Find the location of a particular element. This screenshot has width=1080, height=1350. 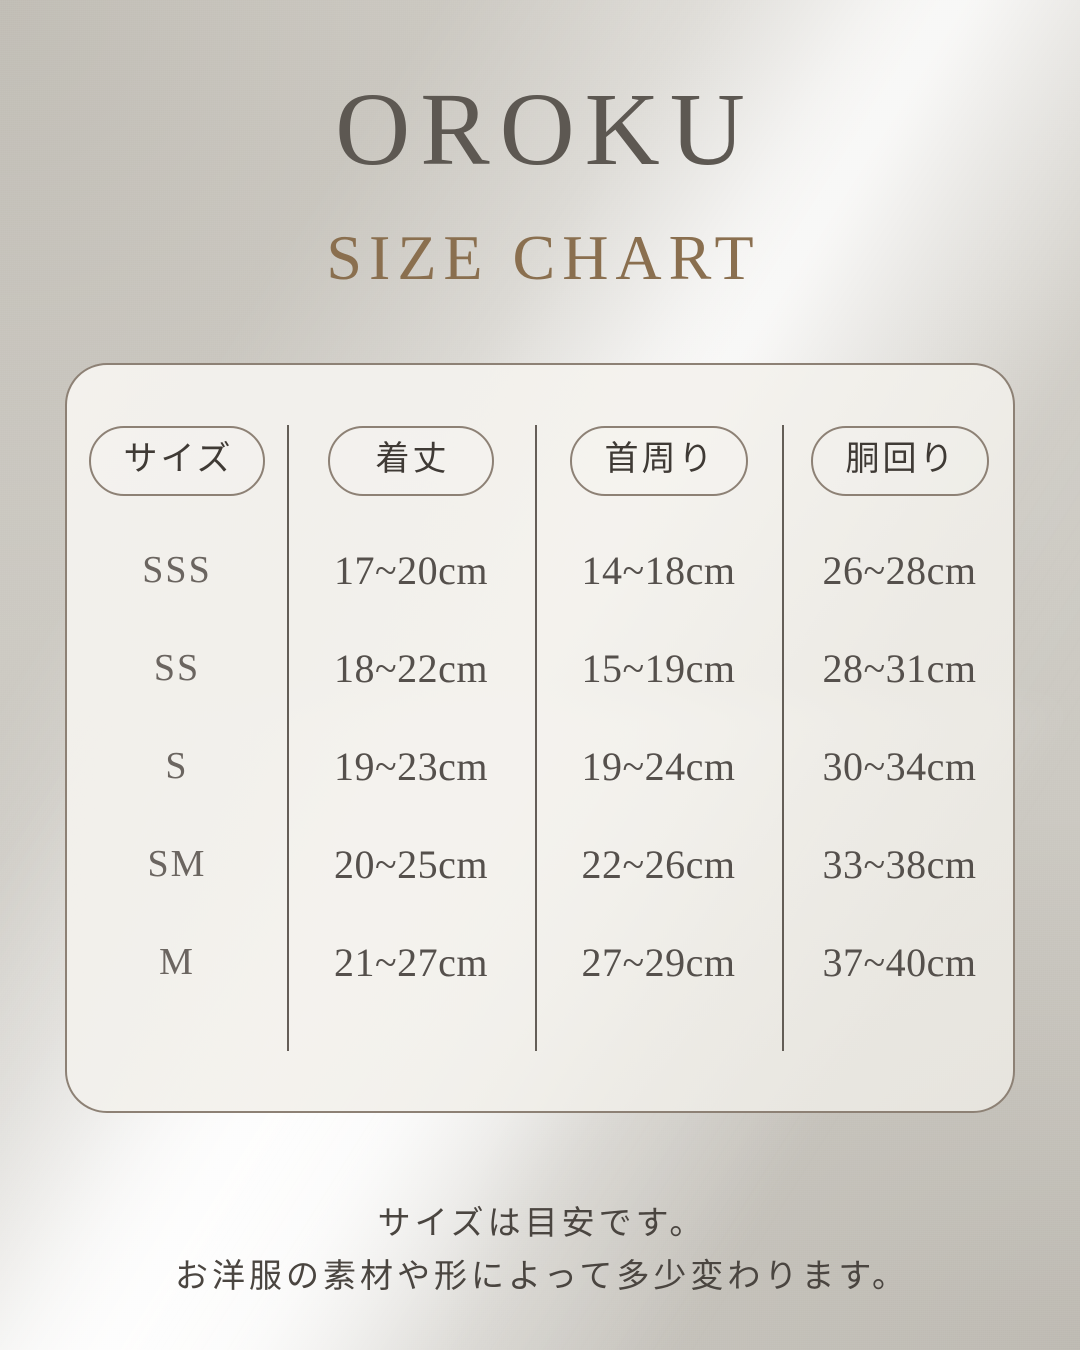

table-row: 20~25cm is located at coordinates (411, 864).